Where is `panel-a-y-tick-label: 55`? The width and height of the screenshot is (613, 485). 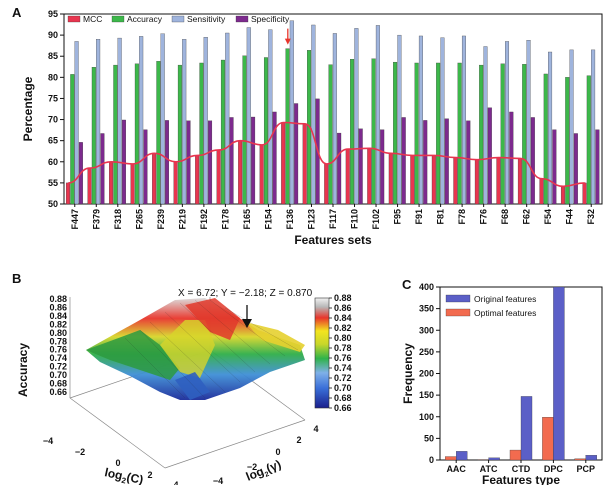
panel-a-y-tick-label: 55 is located at coordinates (53, 183).